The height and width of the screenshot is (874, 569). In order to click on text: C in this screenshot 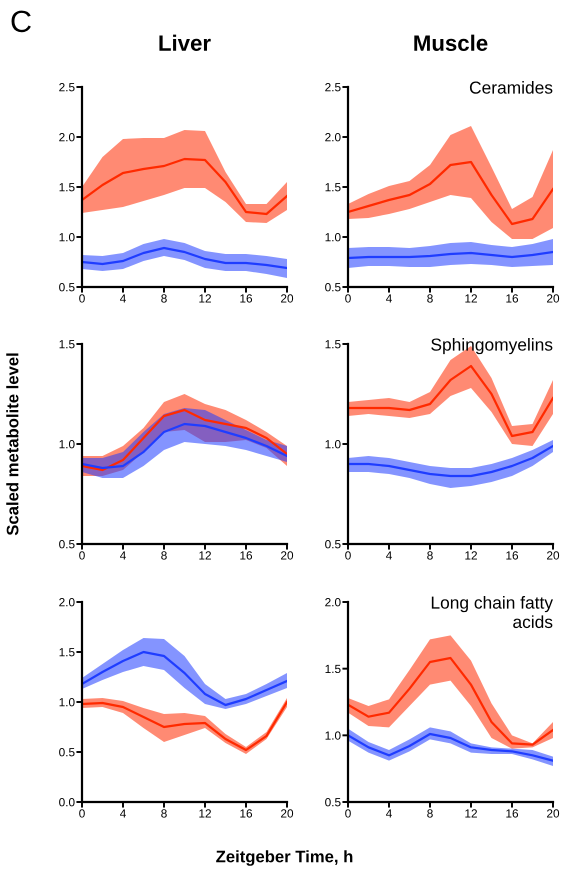, I will do `click(21, 21)`.